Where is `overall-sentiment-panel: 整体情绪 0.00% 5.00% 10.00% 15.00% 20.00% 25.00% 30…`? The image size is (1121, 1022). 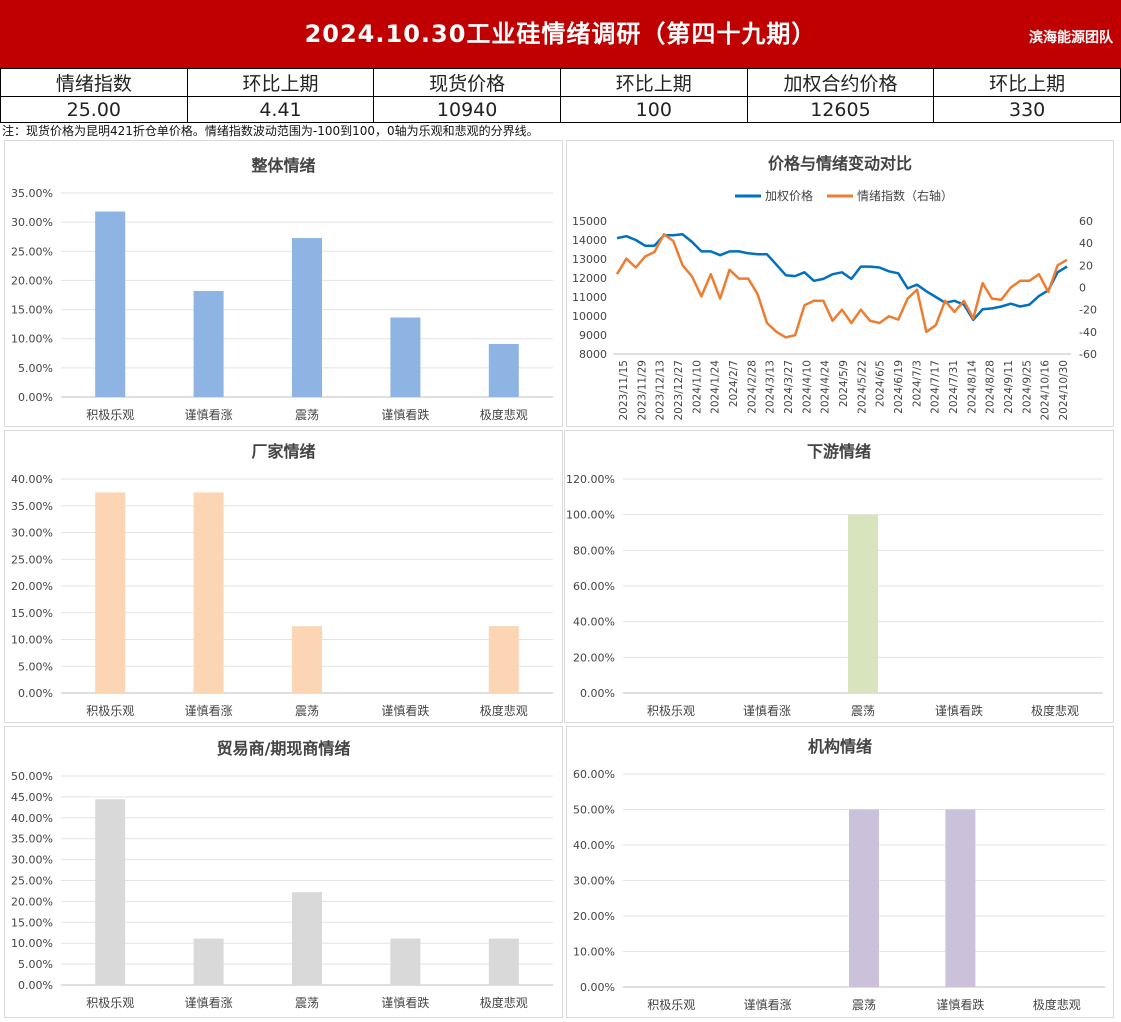 overall-sentiment-panel: 整体情绪 0.00% 5.00% 10.00% 15.00% 20.00% 25.00% 30… is located at coordinates (283, 283).